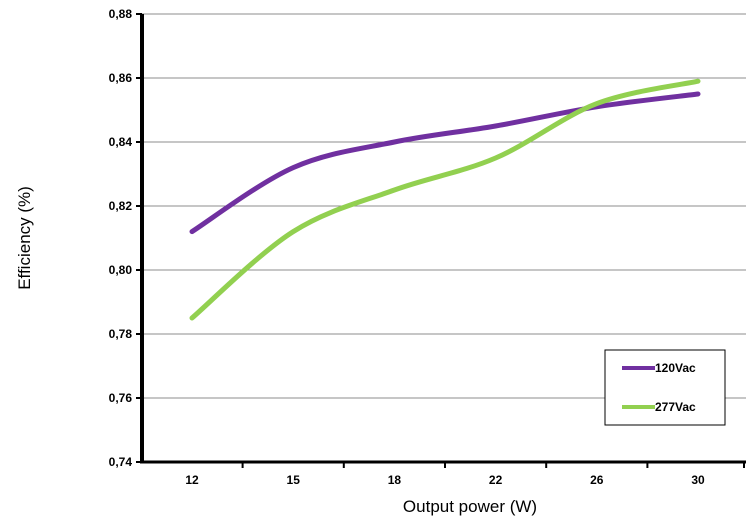 The image size is (747, 521). Describe the element at coordinates (121, 206) in the screenshot. I see `y-tick-label: 0,82` at that location.